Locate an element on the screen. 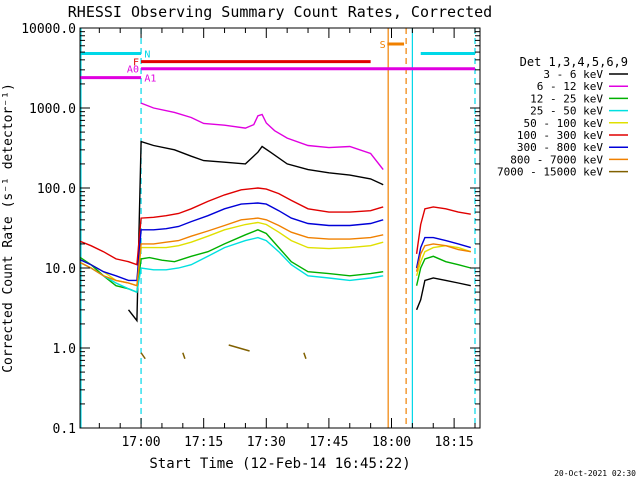 The image size is (640, 480). legend-label: 3 - 6 keV is located at coordinates (573, 74).